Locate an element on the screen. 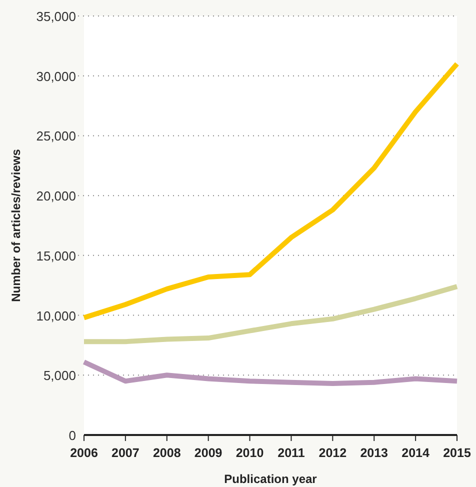 The image size is (476, 487). y-tick-label: 35,000 is located at coordinates (56, 16).